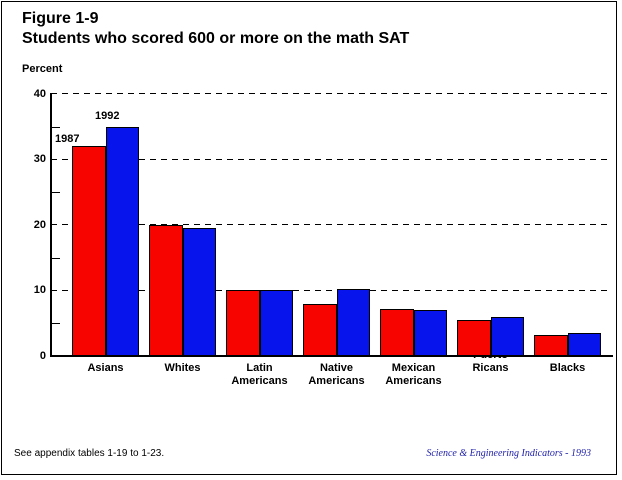 Image resolution: width=622 pixels, height=480 pixels. Describe the element at coordinates (122, 241) in the screenshot. I see `bar-1992-asians` at that location.